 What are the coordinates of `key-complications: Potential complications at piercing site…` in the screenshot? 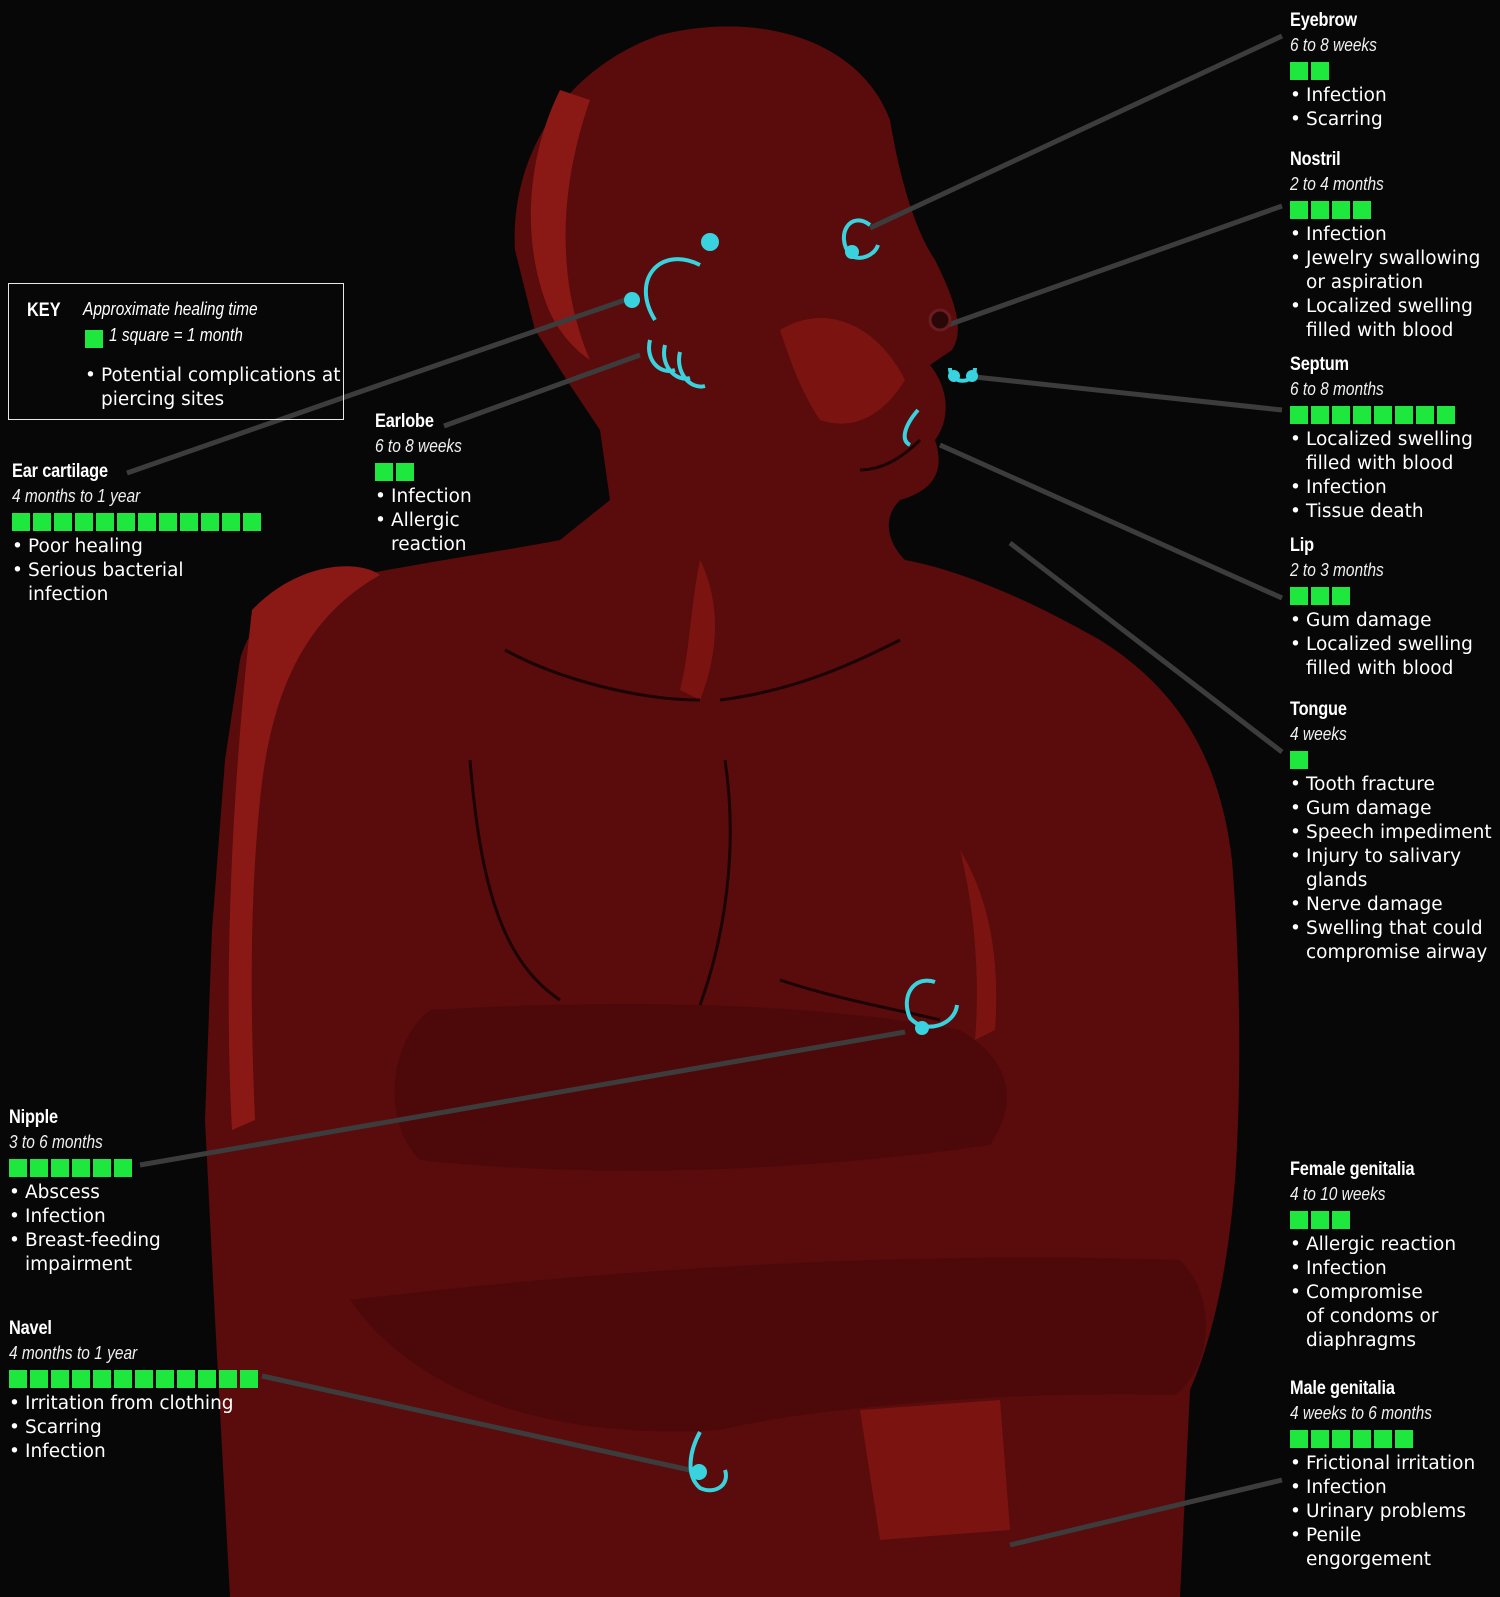 It's located at (213, 388).